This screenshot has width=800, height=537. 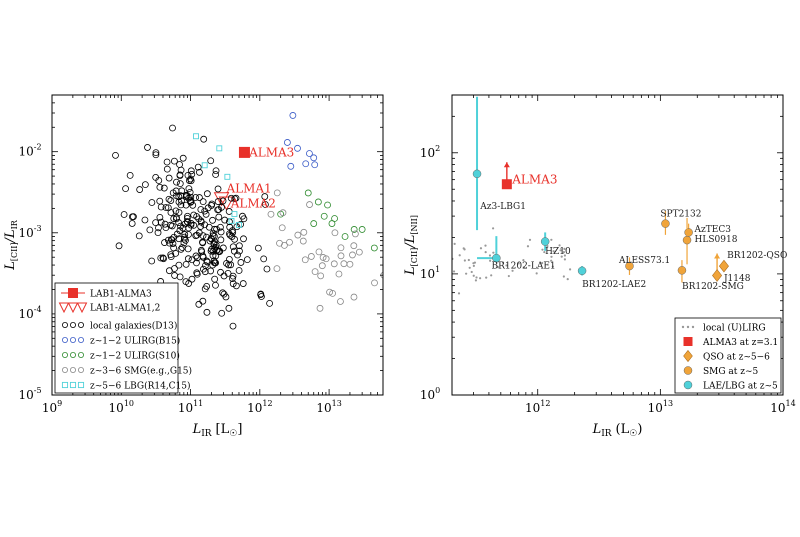 I want to click on y-tick-label: 10⁻⁴, so click(x=29, y=313).